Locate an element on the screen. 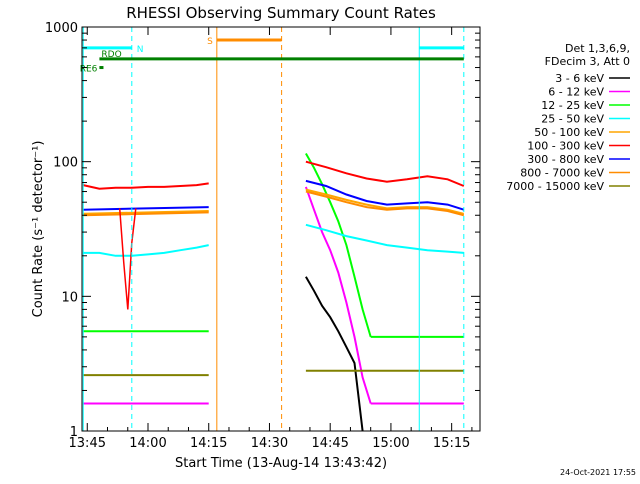 The width and height of the screenshot is (640, 484). interval-label-rdo: RDO is located at coordinates (111, 55).